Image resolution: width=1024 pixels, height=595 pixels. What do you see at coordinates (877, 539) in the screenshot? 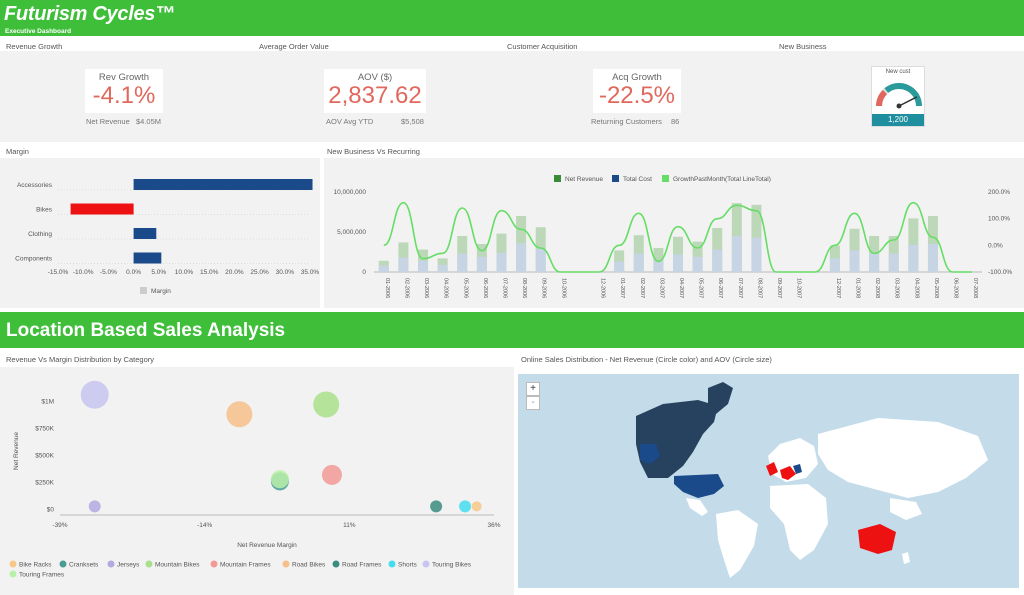
I see `australia-shape` at bounding box center [877, 539].